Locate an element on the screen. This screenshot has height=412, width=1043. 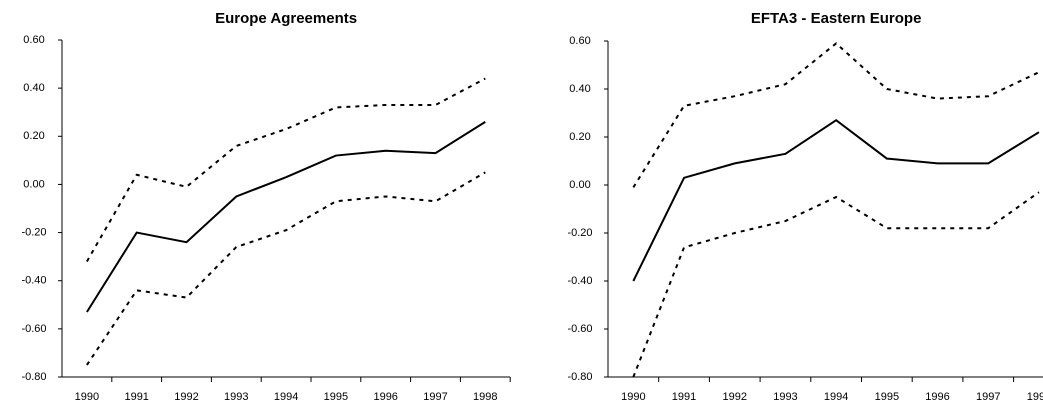
chart-title: EFTA3 - Eastern Europe is located at coordinates (836, 18).